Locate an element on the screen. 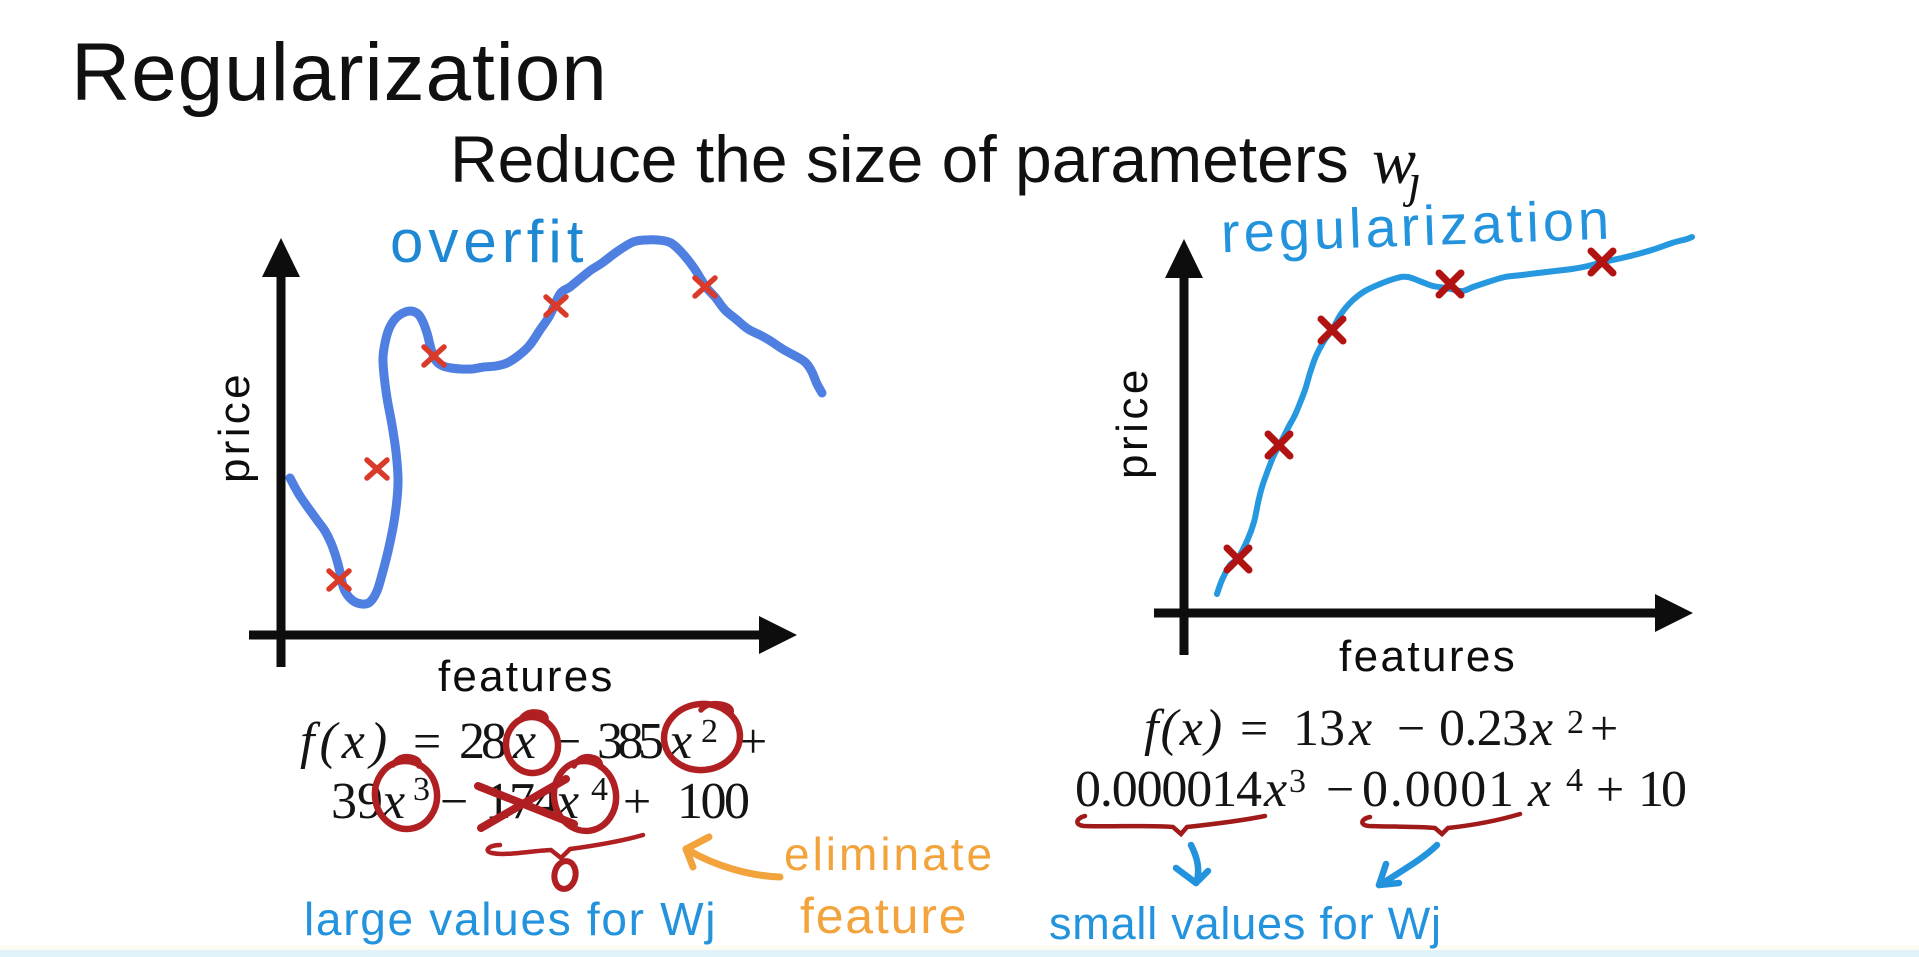  svg-text: large values for Wj is located at coordinates (510, 919).